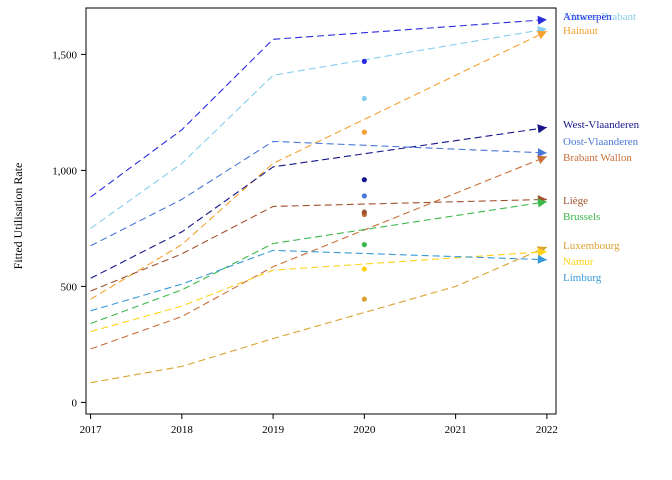 Image resolution: width=672 pixels, height=480 pixels. I want to click on series-label: Oost-Vlaanderen, so click(601, 142).